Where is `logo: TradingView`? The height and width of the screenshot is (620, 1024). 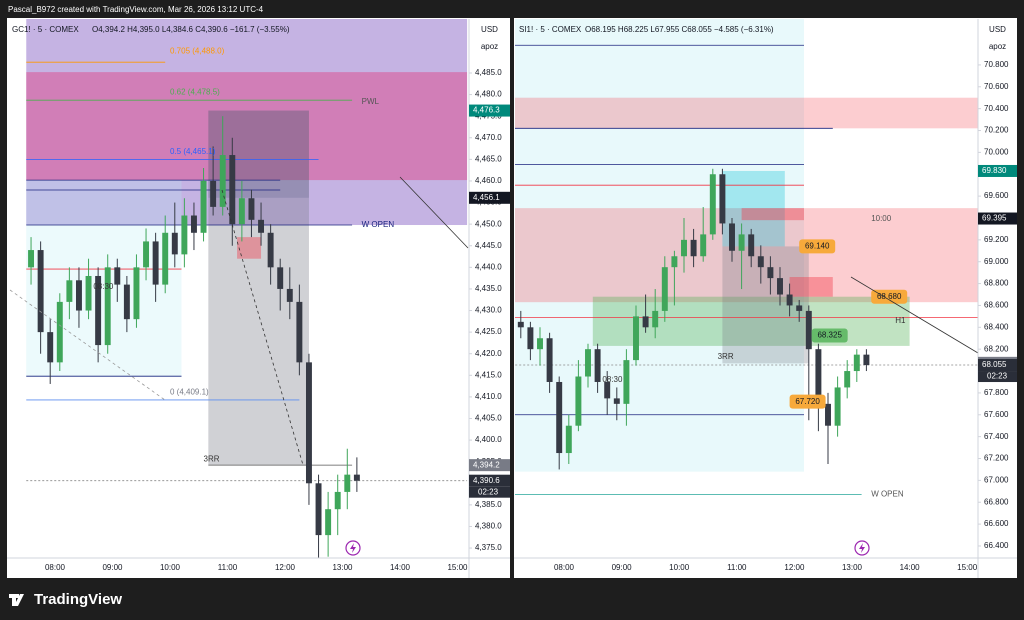
logo: TradingView is located at coordinates (78, 599).